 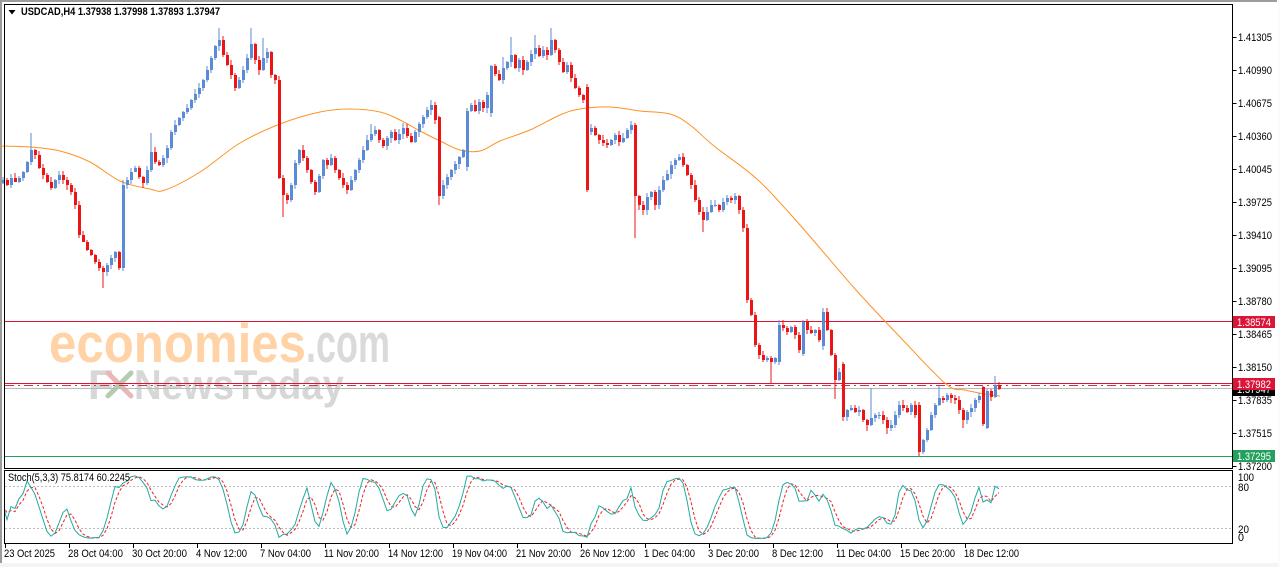 What do you see at coordinates (1255, 104) in the screenshot?
I see `svg-text: 1.40675` at bounding box center [1255, 104].